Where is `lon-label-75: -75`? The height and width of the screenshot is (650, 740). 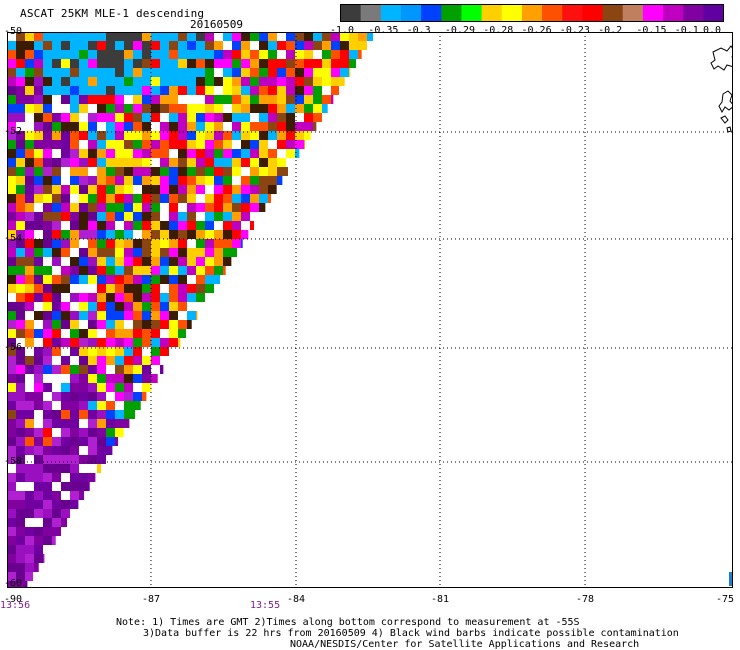 lon-label-75: -75 is located at coordinates (725, 599).